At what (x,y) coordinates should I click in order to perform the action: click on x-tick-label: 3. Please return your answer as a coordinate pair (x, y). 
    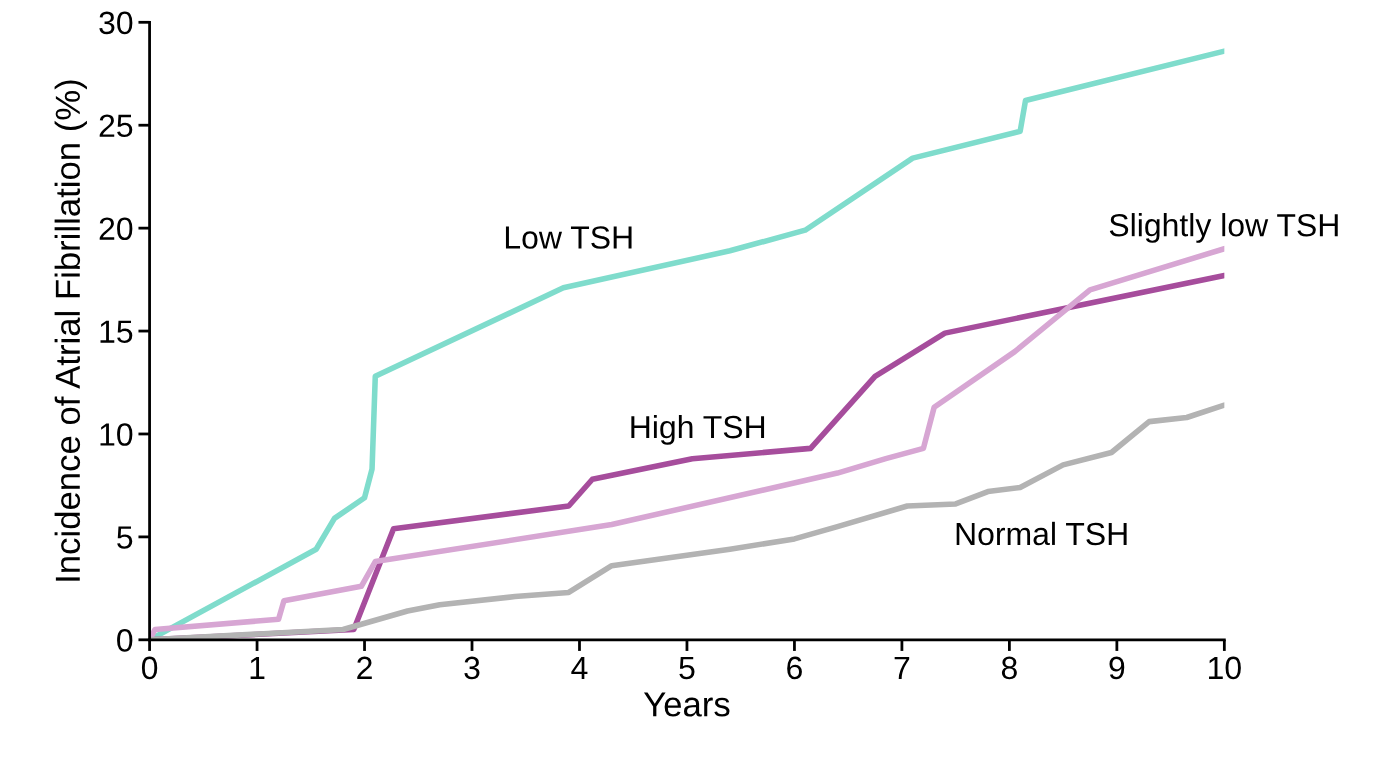
    Looking at the image, I should click on (472, 668).